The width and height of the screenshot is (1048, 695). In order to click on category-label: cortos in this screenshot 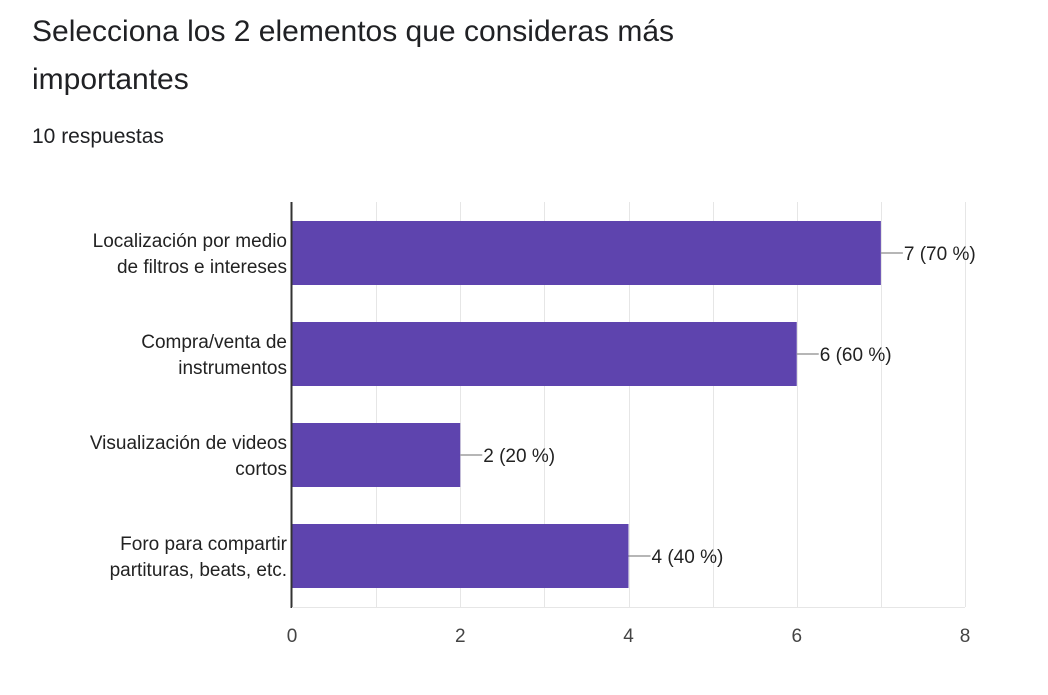, I will do `click(261, 469)`.